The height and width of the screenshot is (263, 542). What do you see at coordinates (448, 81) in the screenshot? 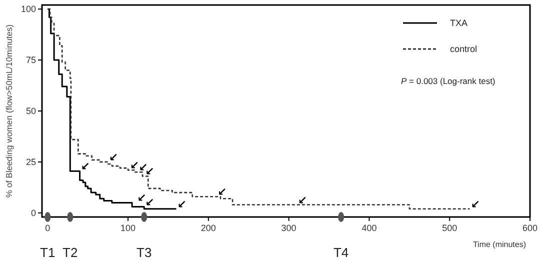
I see `annotation: P = 0.003 (Log-rank test)` at bounding box center [448, 81].